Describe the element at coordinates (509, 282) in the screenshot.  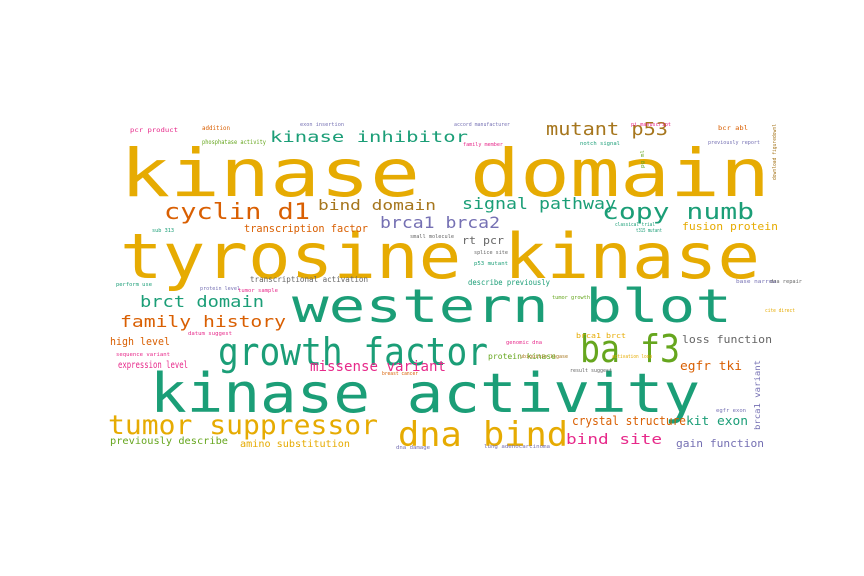
I see `cloud-word: describe previously` at that location.